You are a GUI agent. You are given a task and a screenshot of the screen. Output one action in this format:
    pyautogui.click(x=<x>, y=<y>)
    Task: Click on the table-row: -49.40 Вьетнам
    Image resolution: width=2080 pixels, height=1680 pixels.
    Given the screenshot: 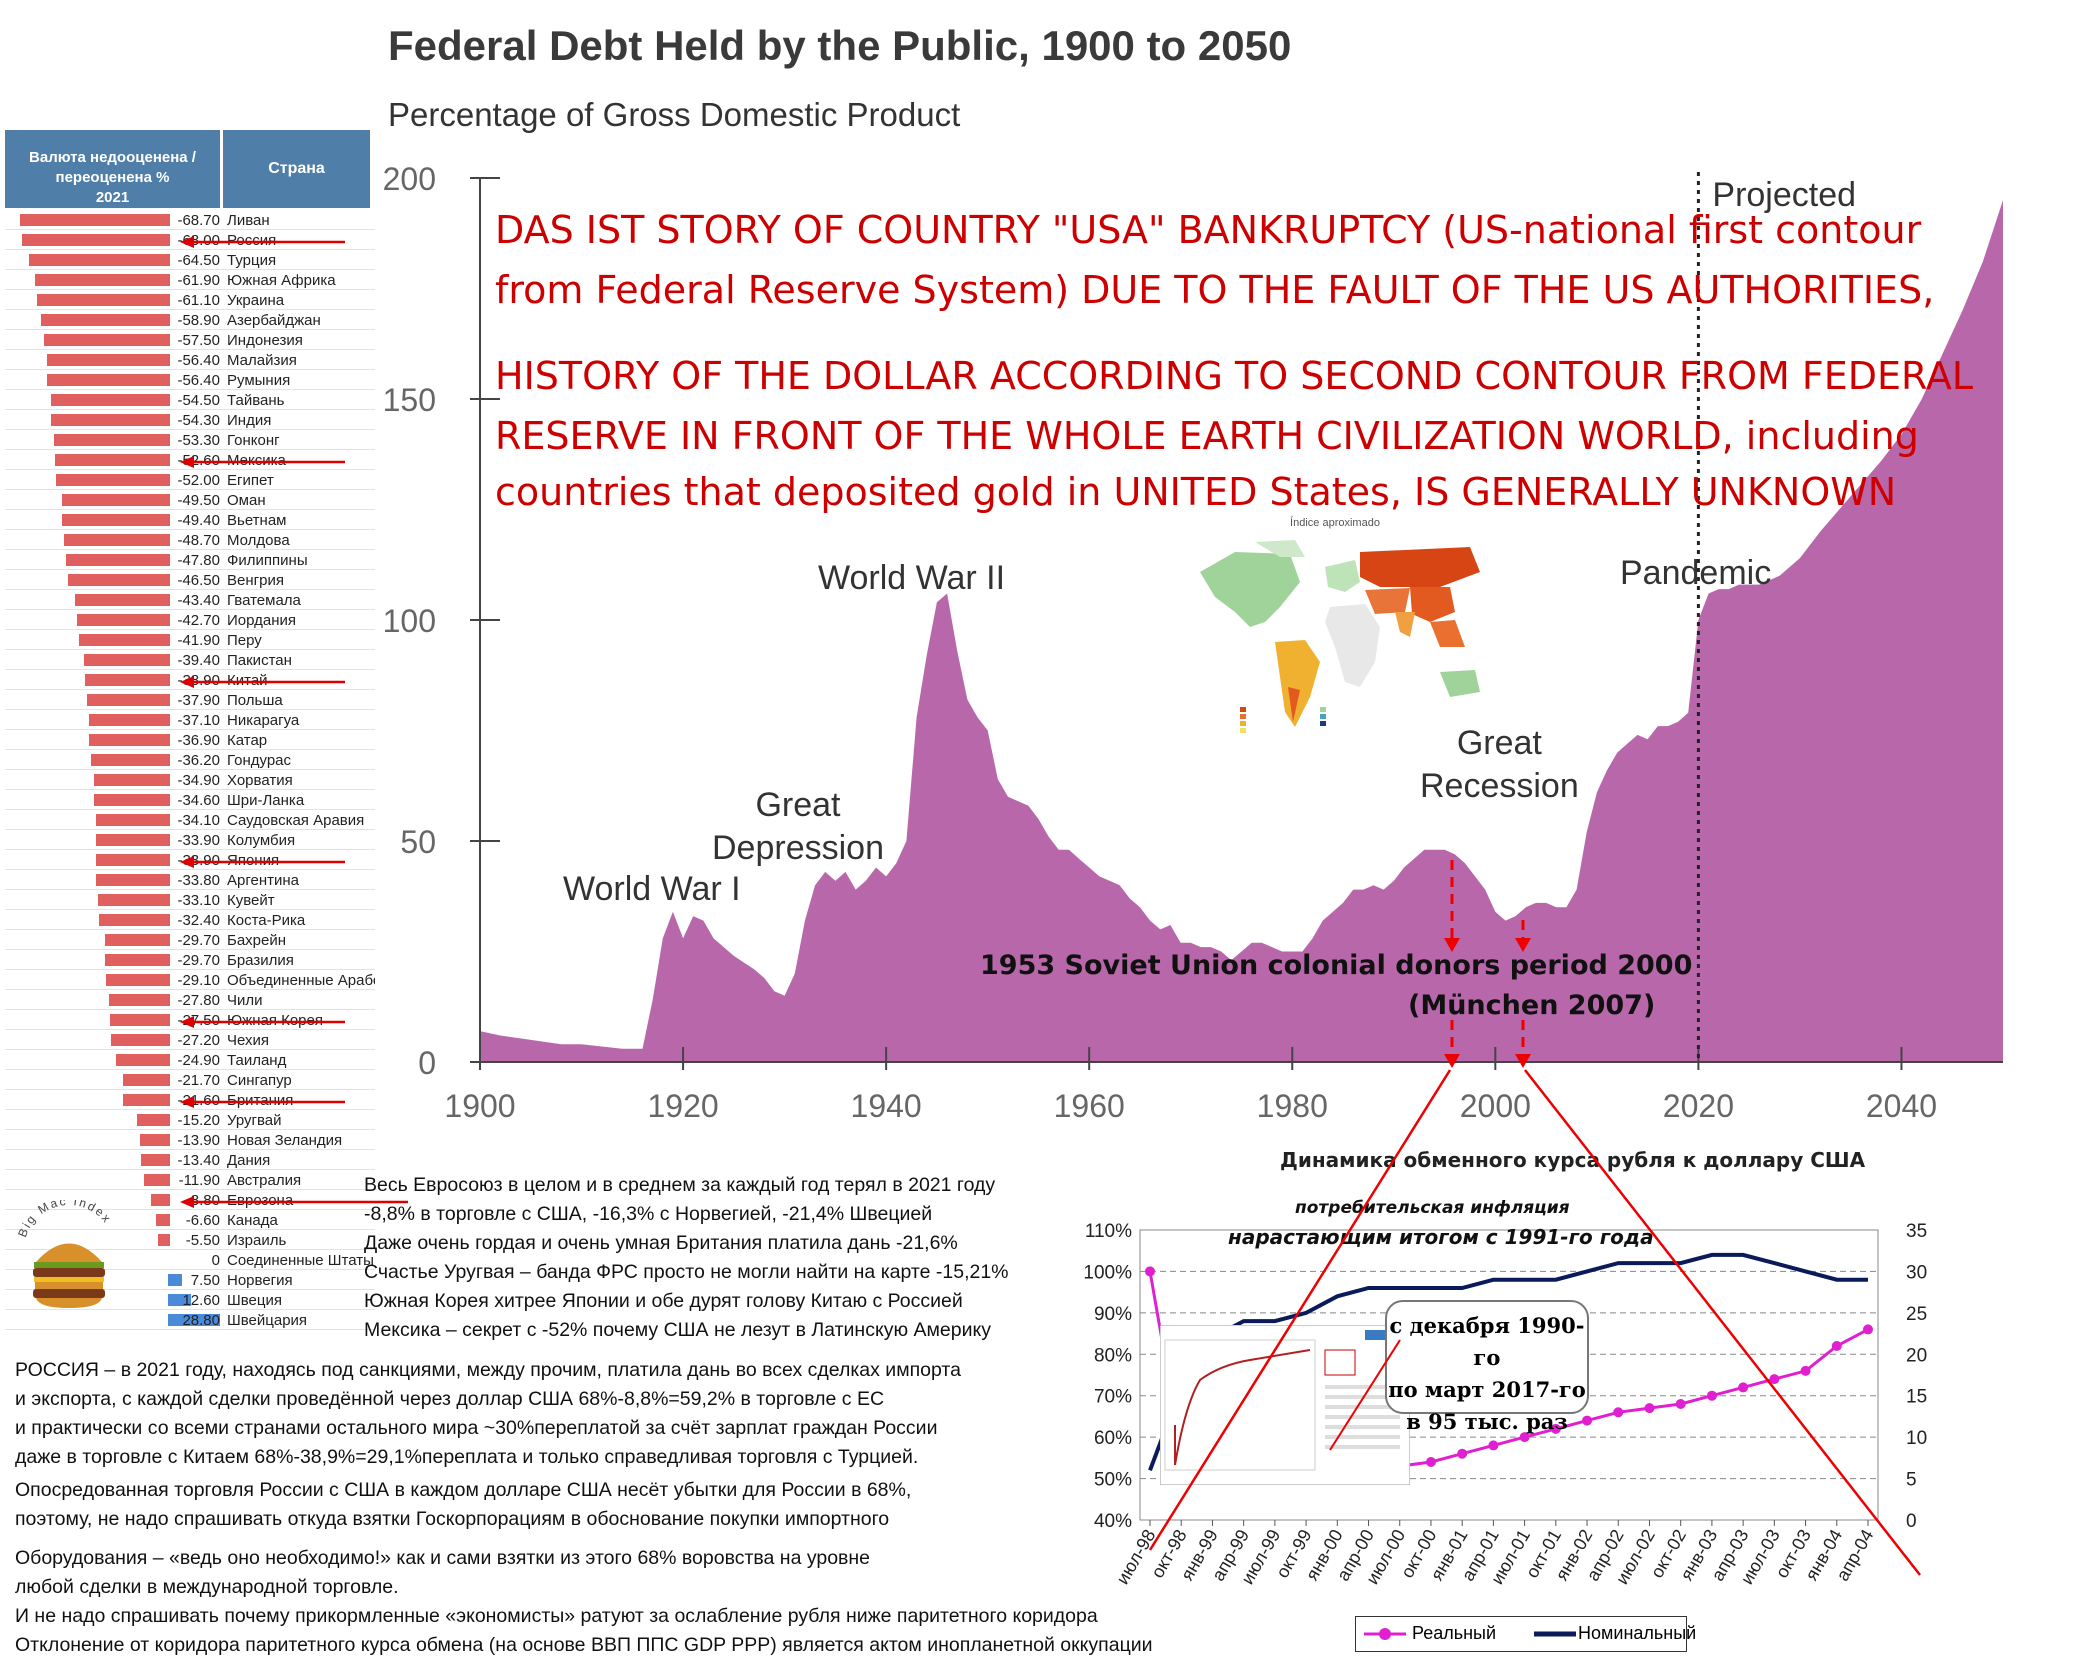 What is the action you would take?
    pyautogui.click(x=190, y=520)
    